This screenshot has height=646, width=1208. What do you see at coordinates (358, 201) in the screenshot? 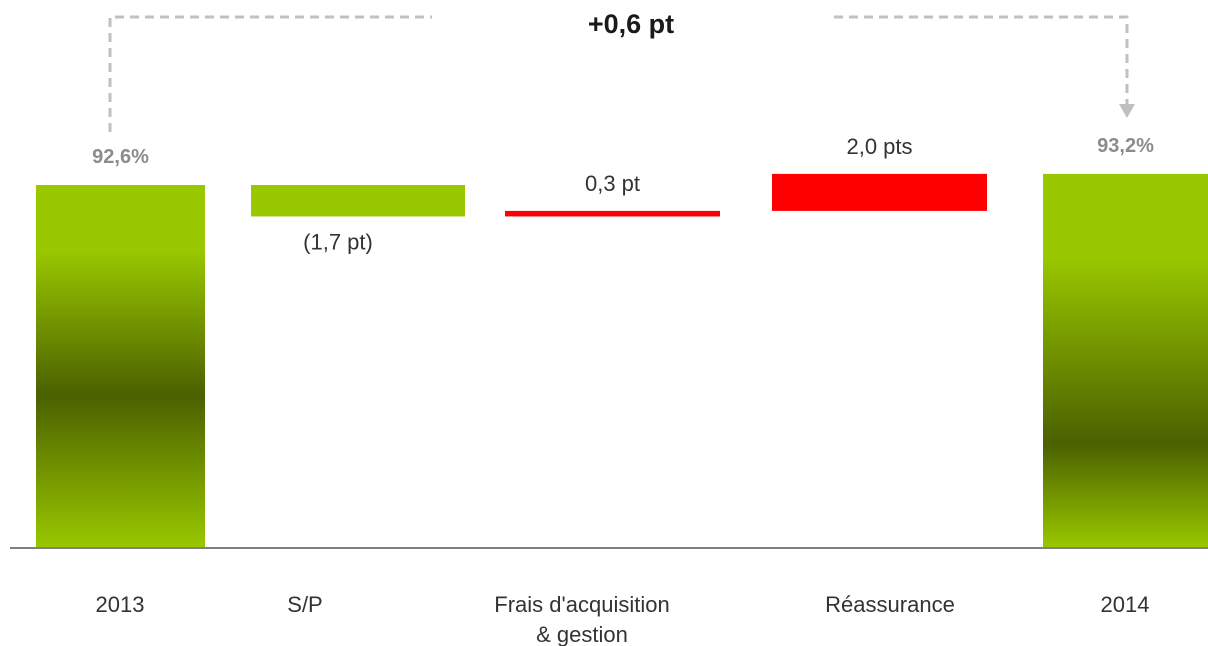
I see `bar-cat-s-p` at bounding box center [358, 201].